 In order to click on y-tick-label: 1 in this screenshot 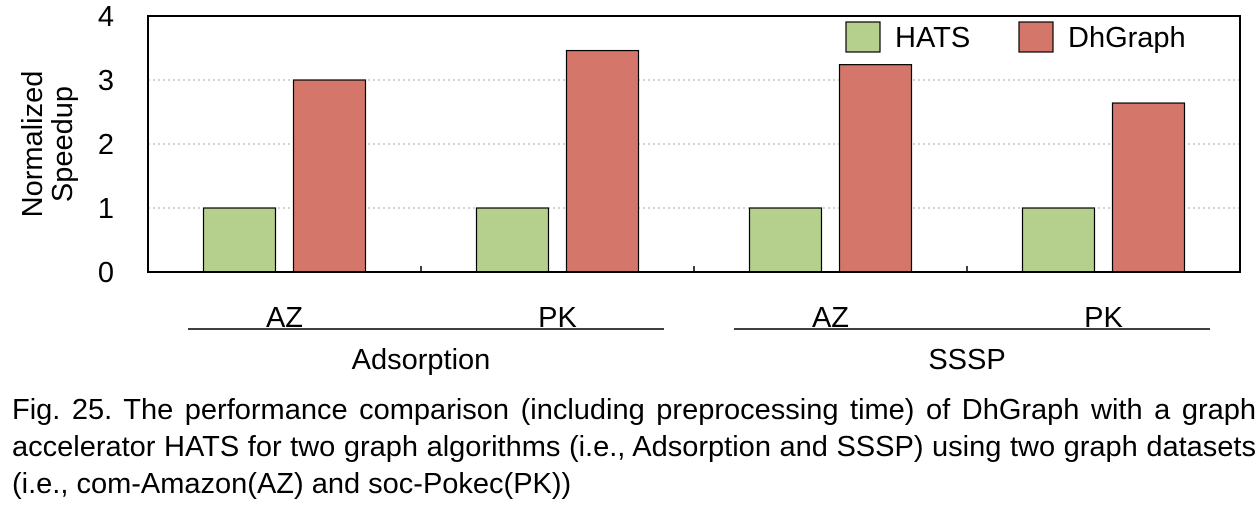, I will do `click(106, 209)`.